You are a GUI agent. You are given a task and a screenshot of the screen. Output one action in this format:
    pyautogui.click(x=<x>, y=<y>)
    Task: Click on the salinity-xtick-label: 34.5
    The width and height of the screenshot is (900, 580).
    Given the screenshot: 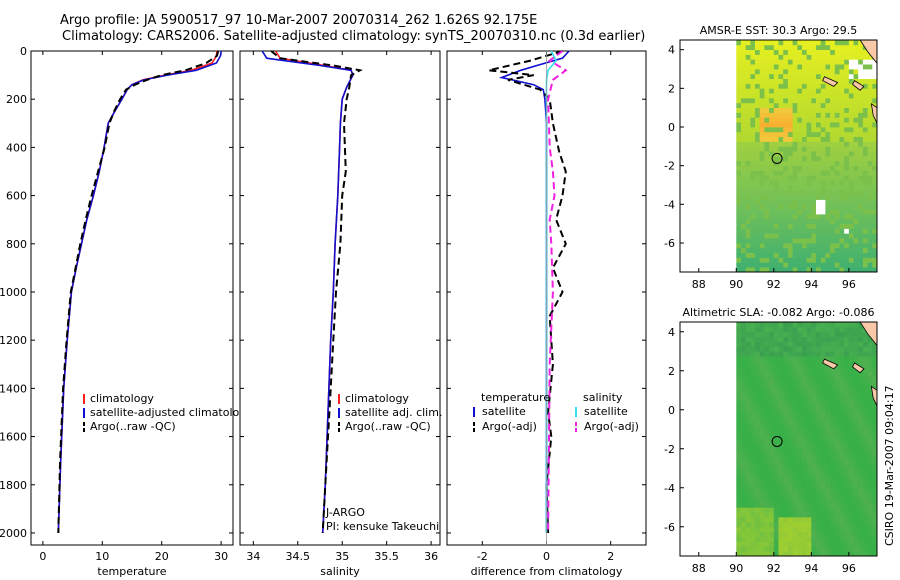 What is the action you would take?
    pyautogui.click(x=298, y=556)
    